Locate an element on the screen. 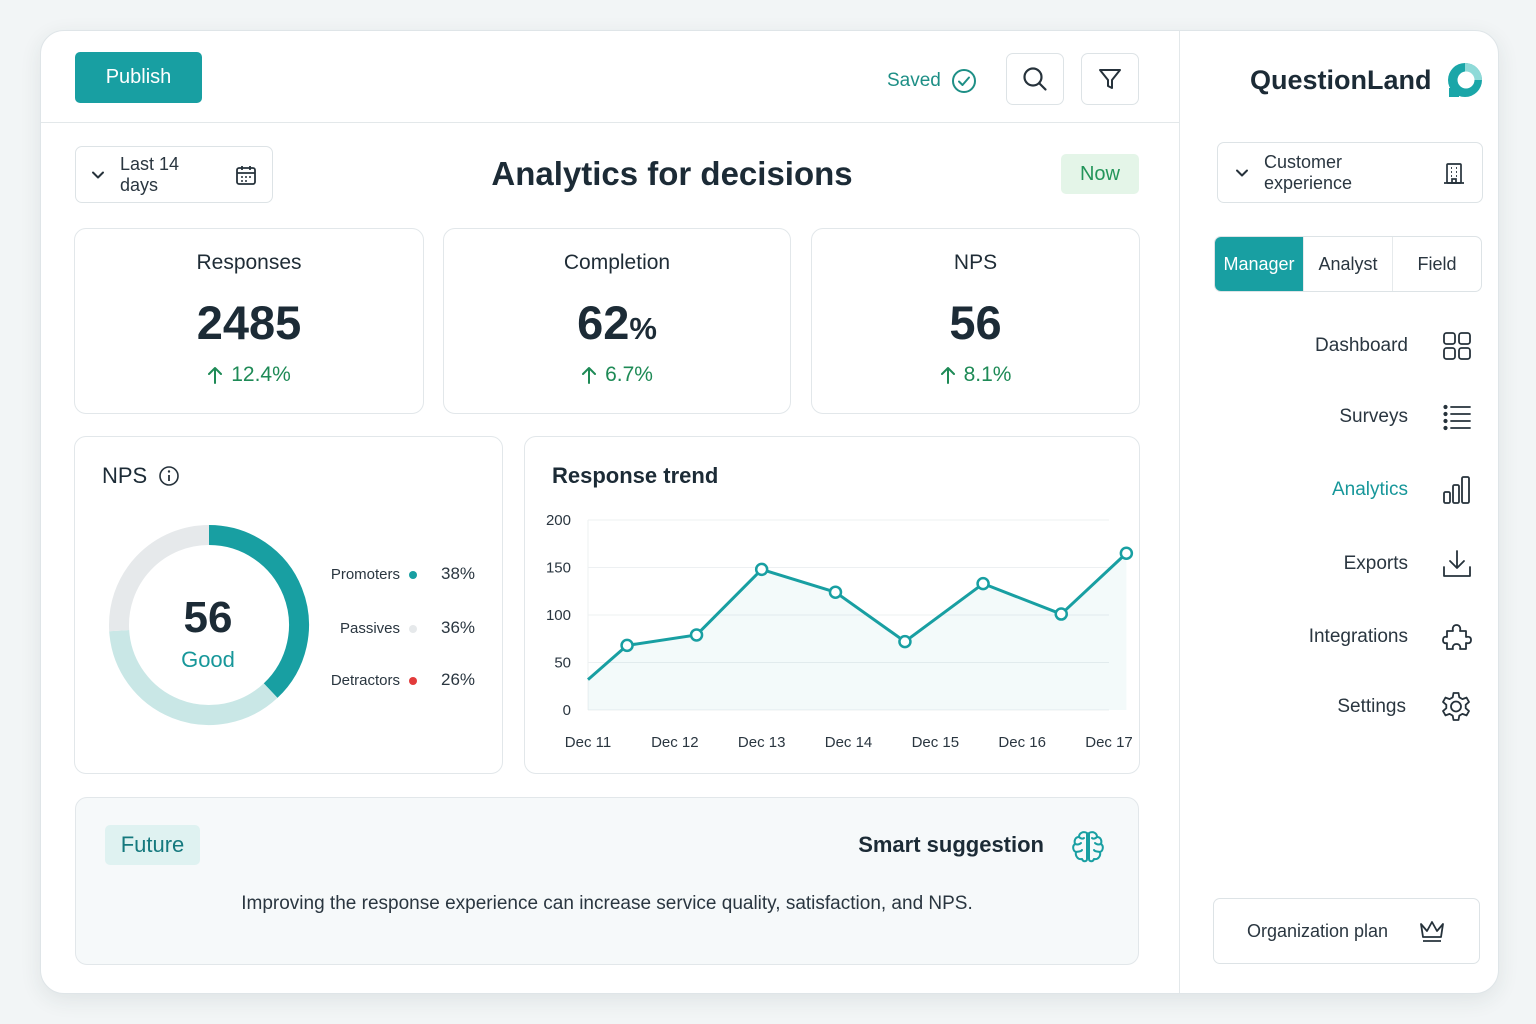 The height and width of the screenshot is (1024, 1536). x-tick-label: Dec 15 is located at coordinates (936, 742).